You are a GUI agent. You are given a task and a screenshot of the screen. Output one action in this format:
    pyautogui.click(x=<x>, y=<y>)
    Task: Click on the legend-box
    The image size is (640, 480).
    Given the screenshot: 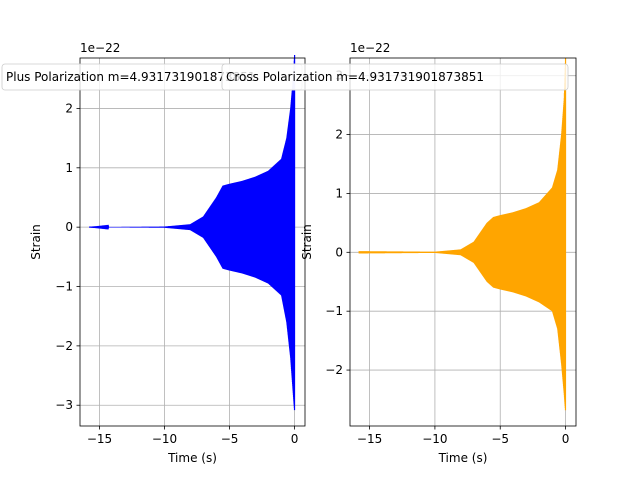 What is the action you would take?
    pyautogui.click(x=395, y=77)
    